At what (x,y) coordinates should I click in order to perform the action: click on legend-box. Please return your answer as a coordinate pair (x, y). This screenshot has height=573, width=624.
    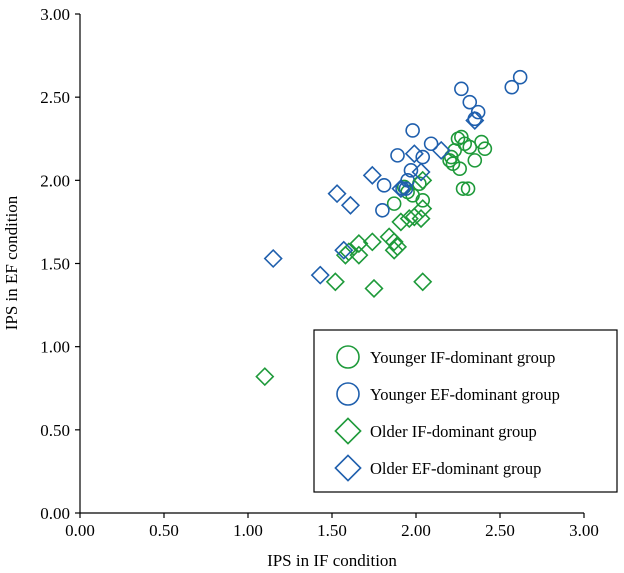
    Looking at the image, I should click on (465, 411).